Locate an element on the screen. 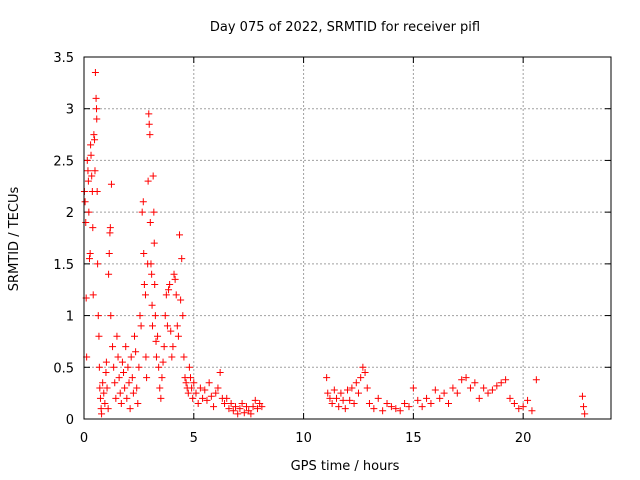 The height and width of the screenshot is (480, 640). y-axis-label: SRMTID / TECUs is located at coordinates (14, 239).